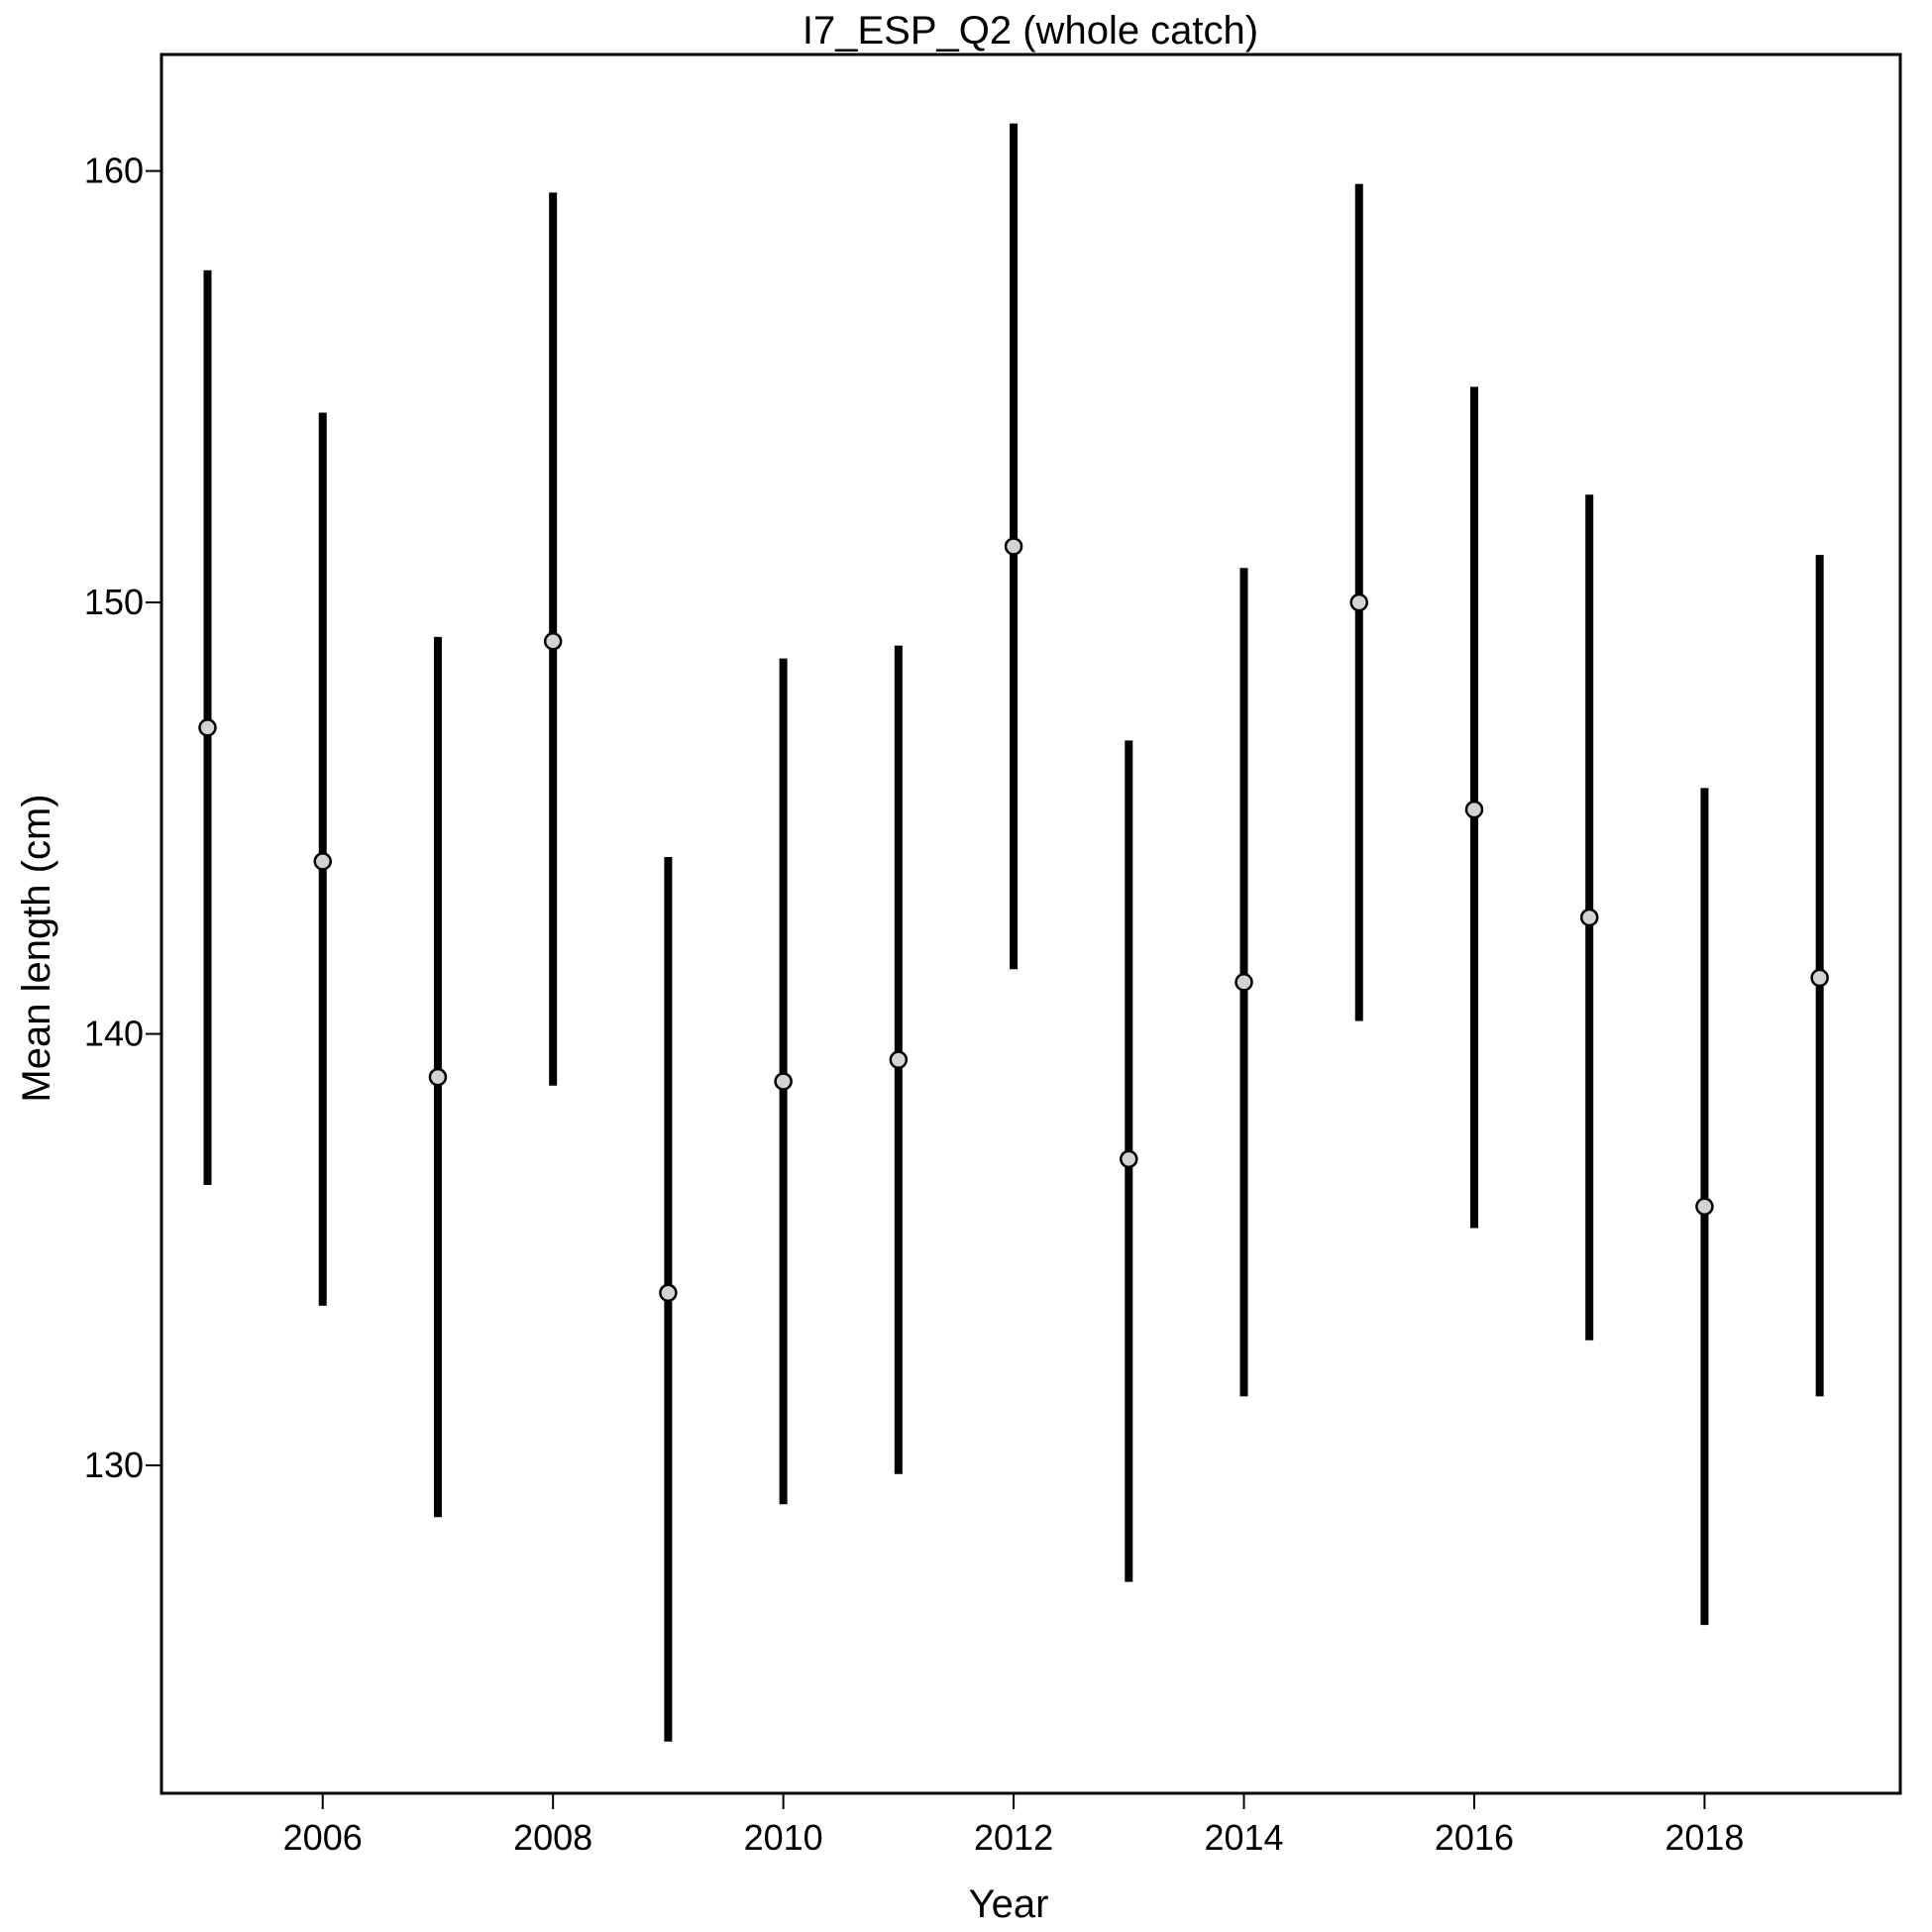 Image resolution: width=1932 pixels, height=1932 pixels. What do you see at coordinates (1030, 31) in the screenshot?
I see `chart-title: I7_ESP_Q2 (whole catch)` at bounding box center [1030, 31].